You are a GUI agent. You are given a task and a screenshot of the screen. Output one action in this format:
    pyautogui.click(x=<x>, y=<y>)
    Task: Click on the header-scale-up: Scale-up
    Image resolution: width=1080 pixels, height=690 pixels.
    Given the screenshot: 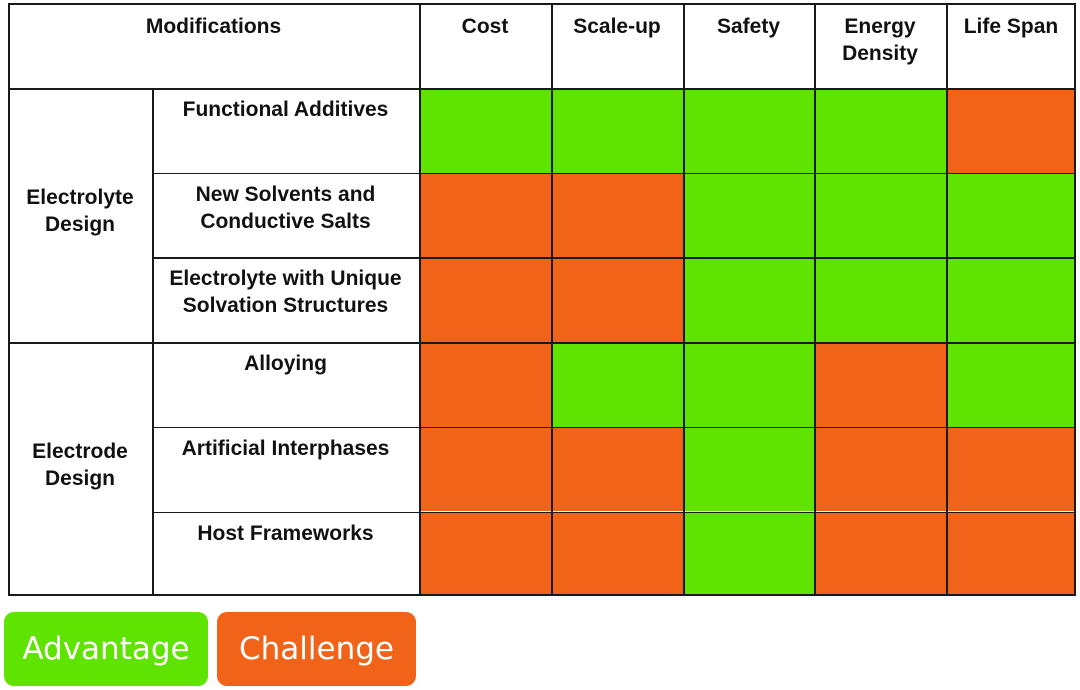 What is the action you would take?
    pyautogui.click(x=617, y=26)
    